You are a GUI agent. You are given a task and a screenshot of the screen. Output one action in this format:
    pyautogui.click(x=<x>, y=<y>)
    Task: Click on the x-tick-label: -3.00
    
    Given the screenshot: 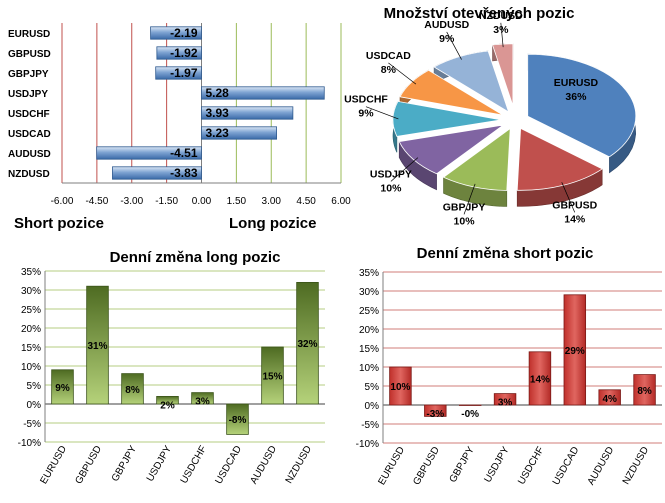 What is the action you would take?
    pyautogui.click(x=131, y=201)
    